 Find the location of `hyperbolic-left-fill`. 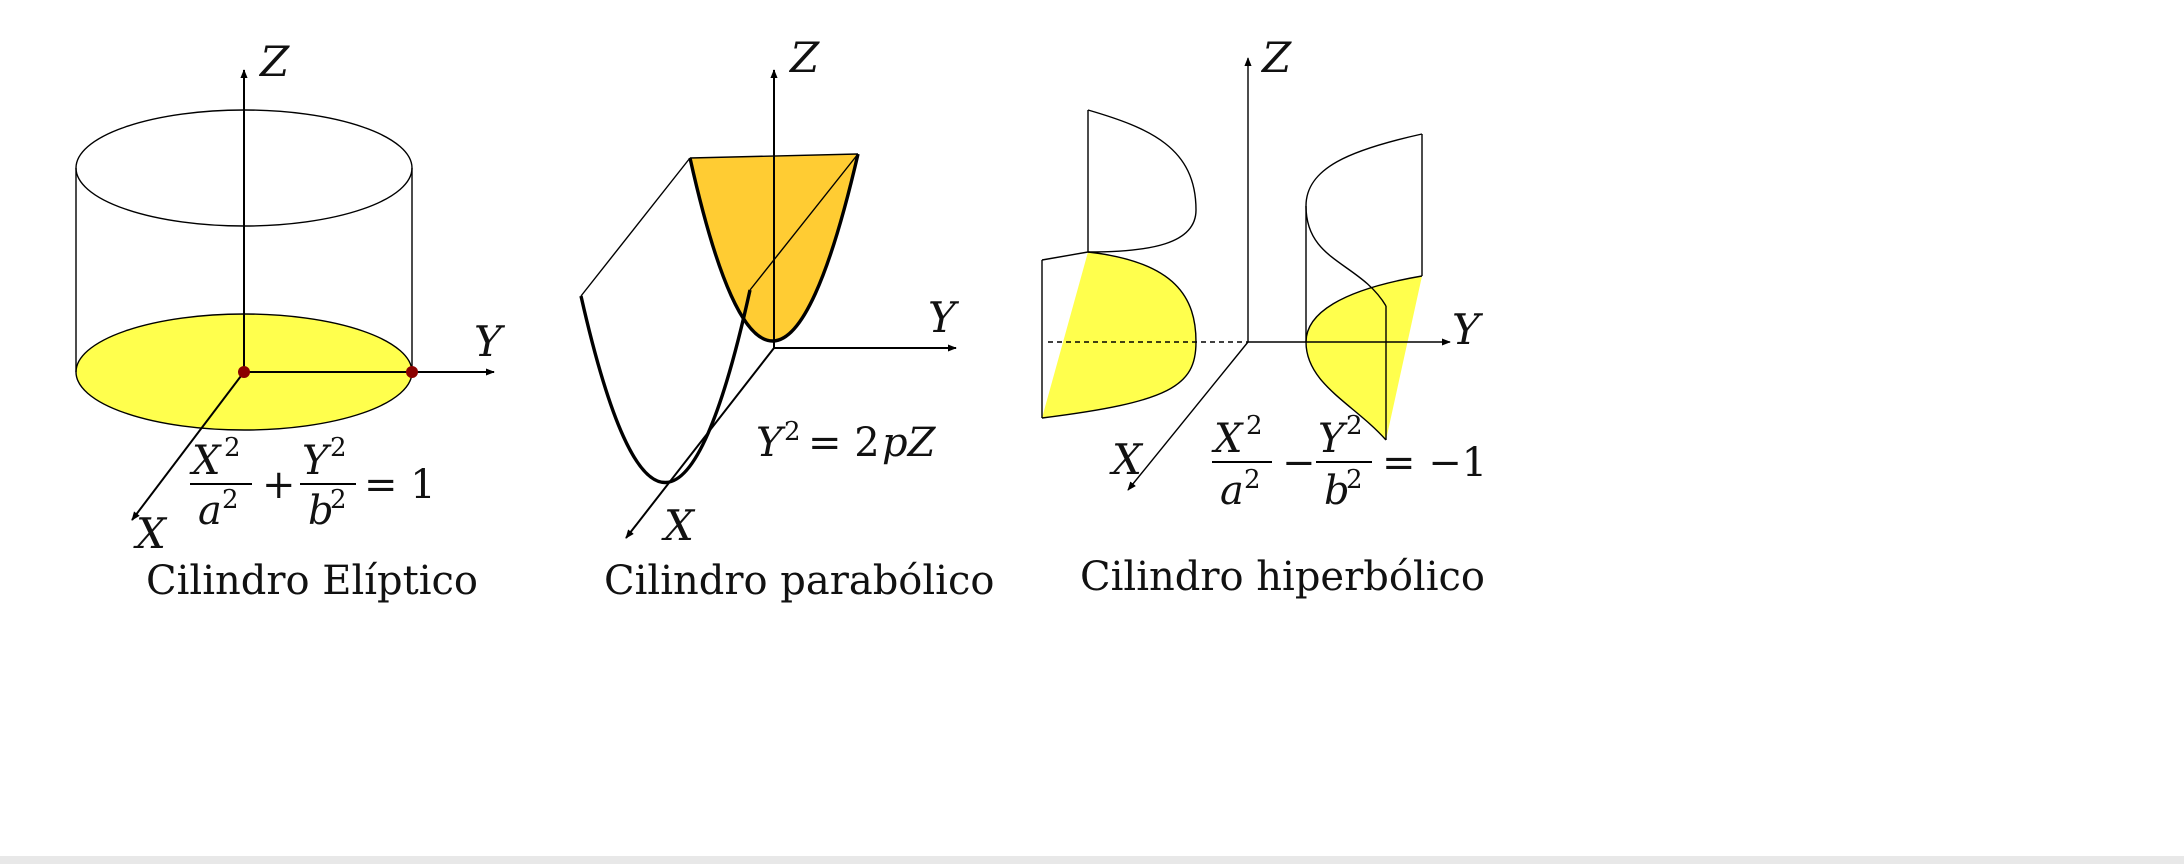

hyperbolic-left-fill is located at coordinates (1119, 335).